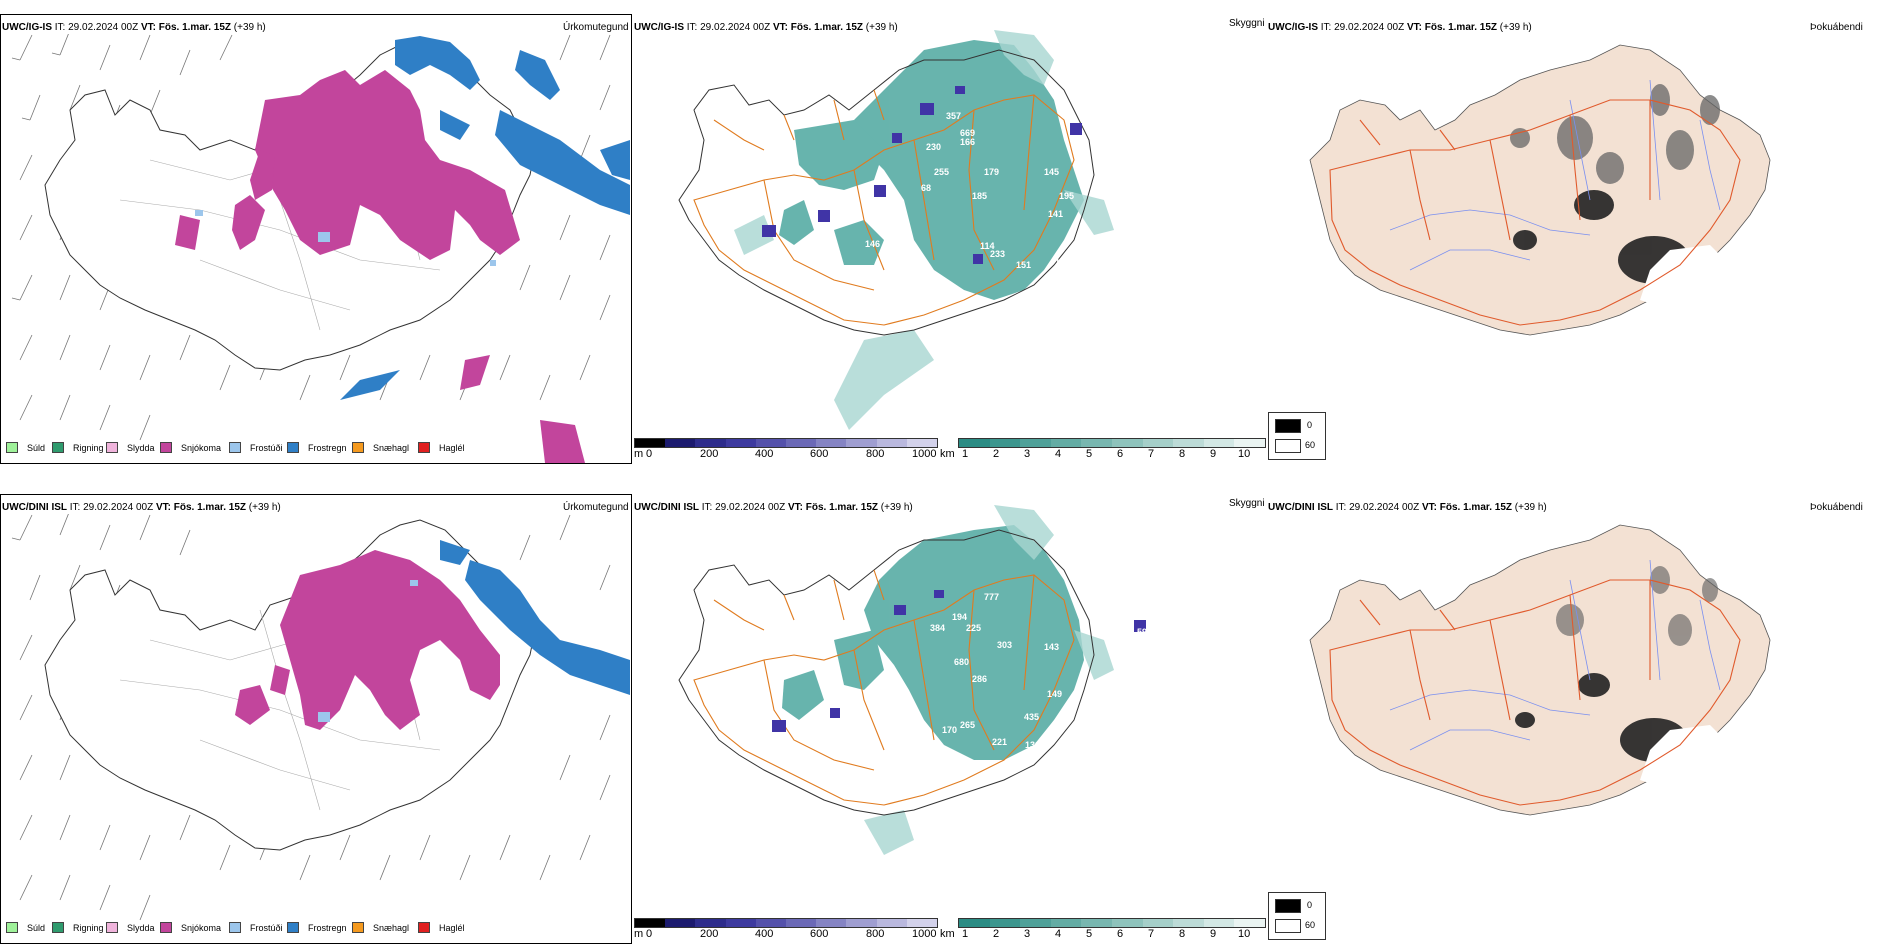 This screenshot has width=1900, height=950. I want to click on map-value-label: 145, so click(1051, 172).